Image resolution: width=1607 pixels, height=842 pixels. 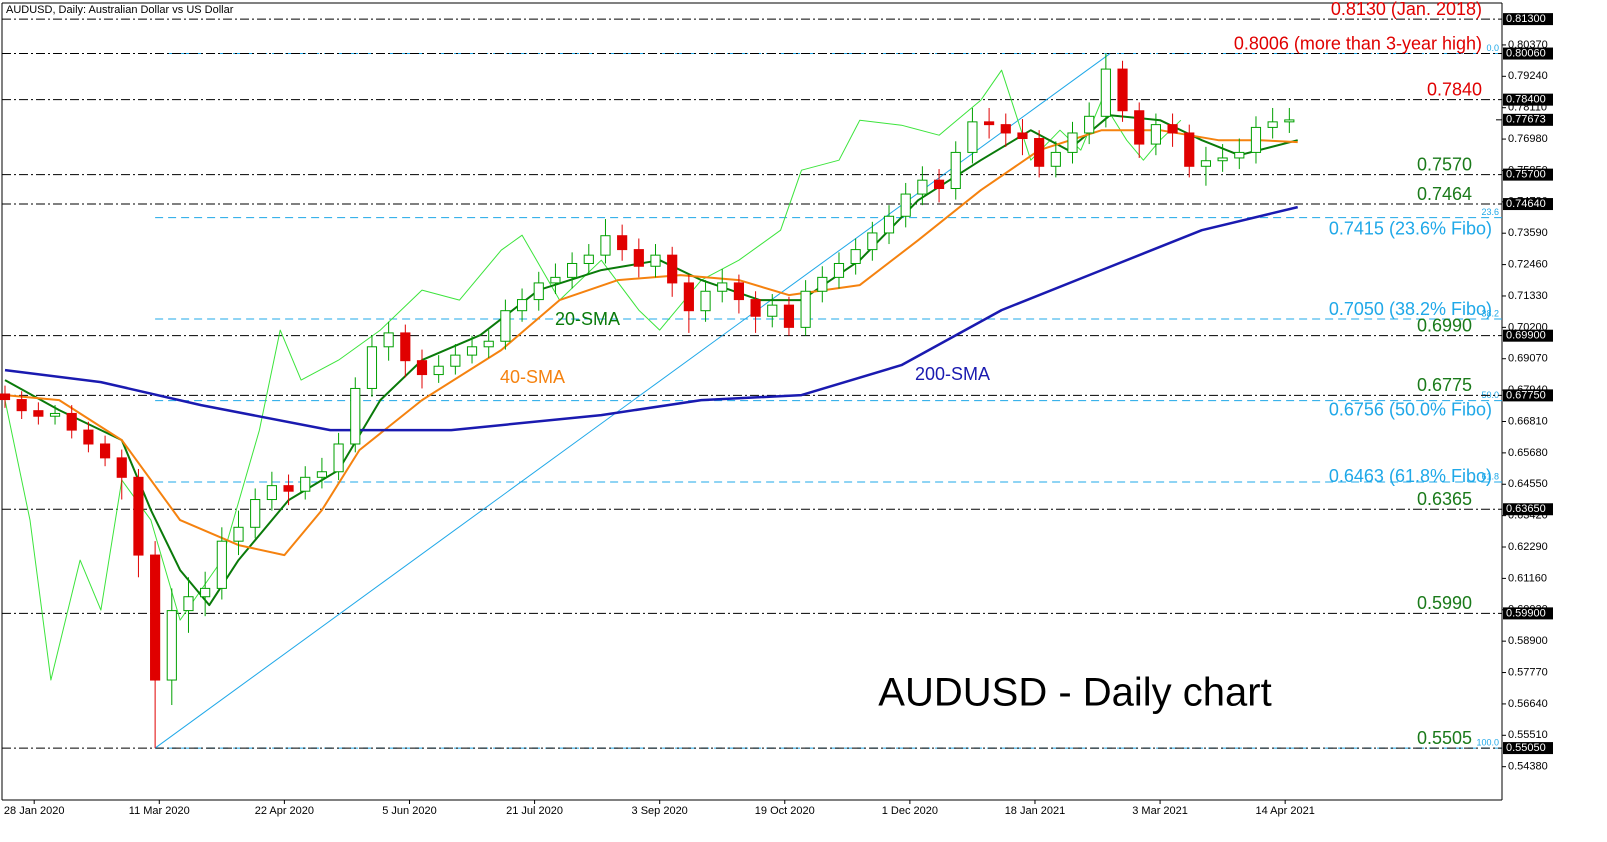 I want to click on x-tick-label: 18 Jan 2021, so click(x=1035, y=811).